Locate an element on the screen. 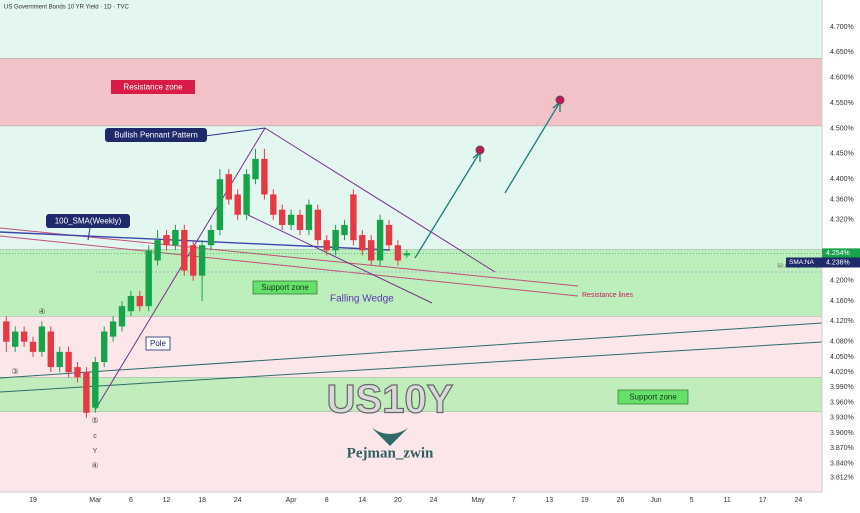  pole-line is located at coordinates (180, 269).